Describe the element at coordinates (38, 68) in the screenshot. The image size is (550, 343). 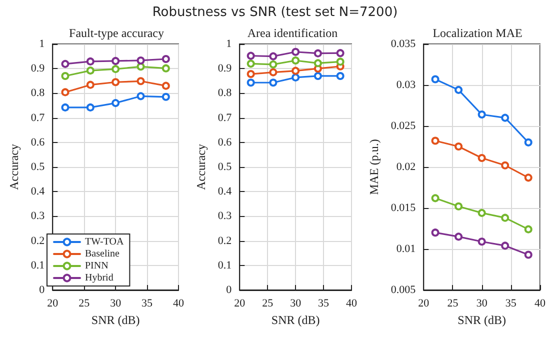
I see `y-tick-label: 0.9` at that location.